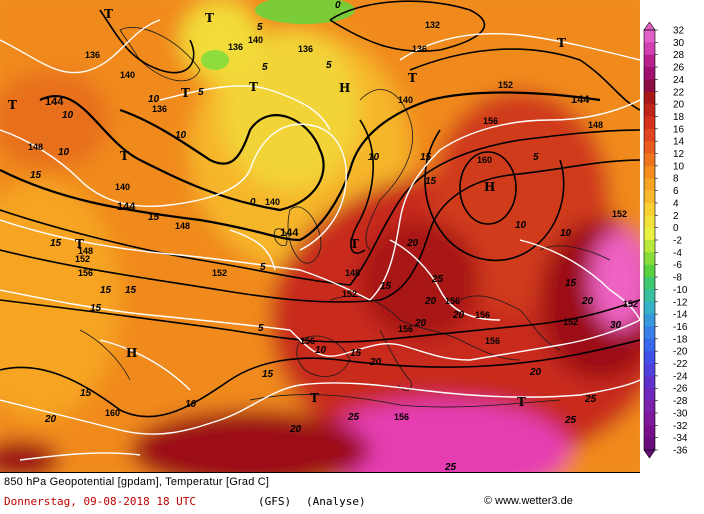  Describe the element at coordinates (679, 166) in the screenshot. I see `legend-label: 10` at that location.